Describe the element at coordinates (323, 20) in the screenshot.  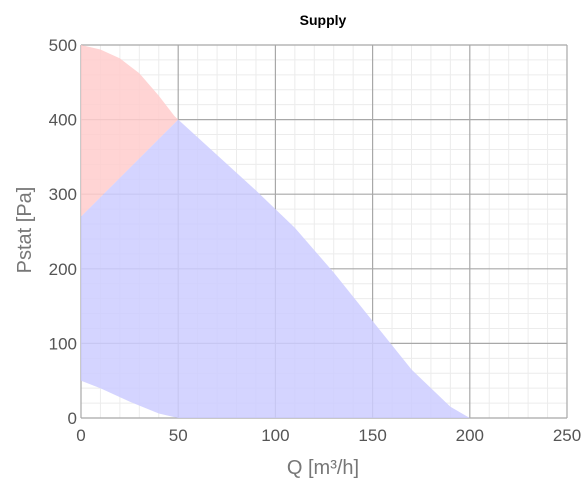
I see `chart-title: Supply` at that location.